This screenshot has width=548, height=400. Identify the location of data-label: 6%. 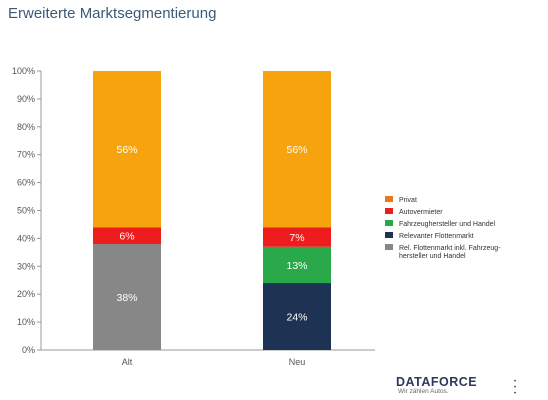
(126, 237).